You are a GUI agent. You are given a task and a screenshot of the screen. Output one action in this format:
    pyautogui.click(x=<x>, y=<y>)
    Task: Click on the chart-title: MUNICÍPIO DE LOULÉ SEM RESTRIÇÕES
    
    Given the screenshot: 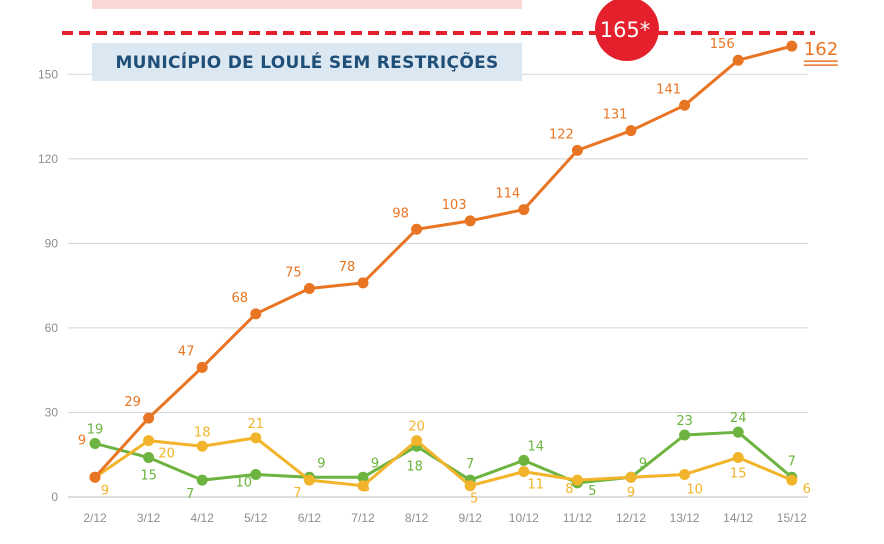 What is the action you would take?
    pyautogui.click(x=306, y=61)
    